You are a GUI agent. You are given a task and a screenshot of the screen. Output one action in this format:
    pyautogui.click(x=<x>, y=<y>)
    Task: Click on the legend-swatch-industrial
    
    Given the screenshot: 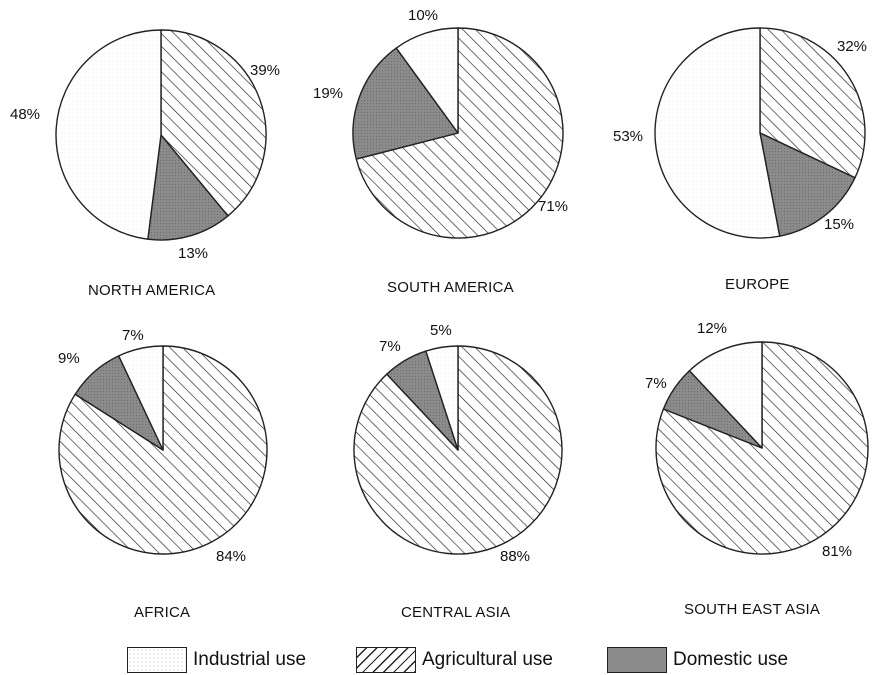 What is the action you would take?
    pyautogui.click(x=157, y=660)
    